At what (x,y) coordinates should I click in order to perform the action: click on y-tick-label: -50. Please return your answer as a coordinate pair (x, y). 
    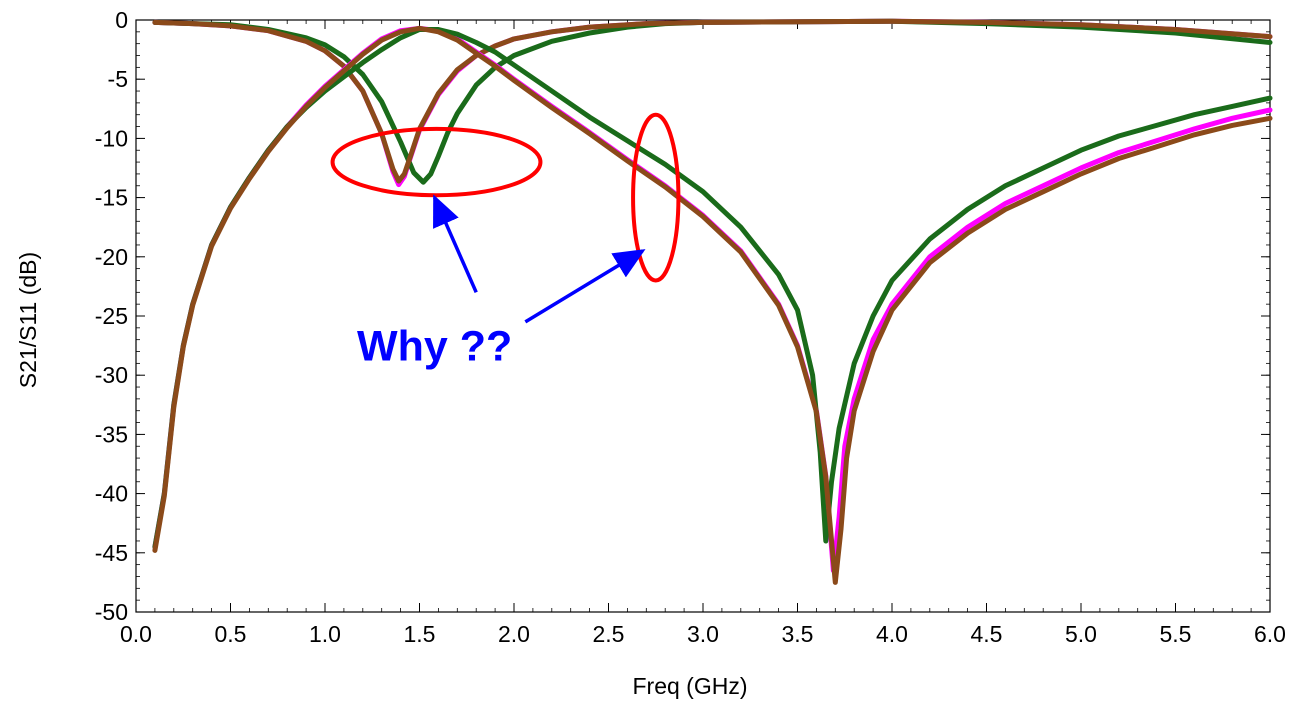
    Looking at the image, I should click on (111, 612).